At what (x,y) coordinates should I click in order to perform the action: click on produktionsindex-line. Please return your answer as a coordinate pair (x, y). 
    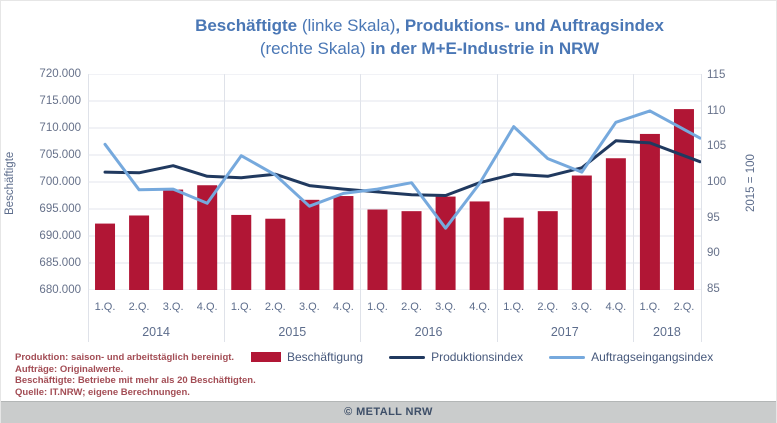
    Looking at the image, I should click on (402, 168).